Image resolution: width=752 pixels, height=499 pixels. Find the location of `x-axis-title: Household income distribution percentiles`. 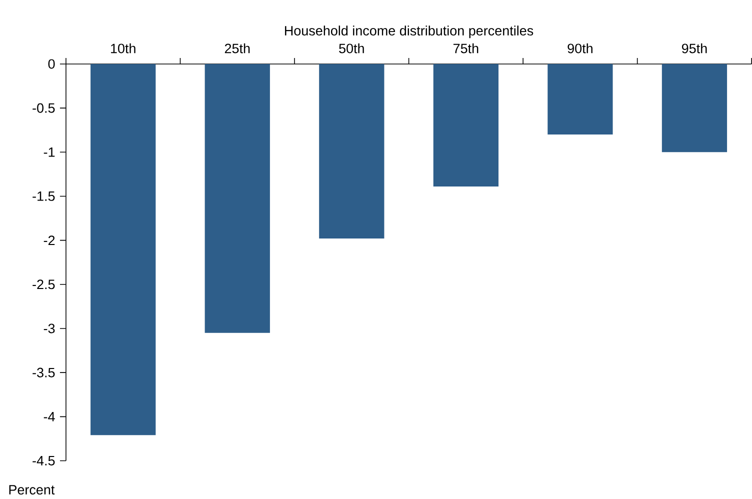

x-axis-title: Household income distribution percentiles is located at coordinates (409, 32).